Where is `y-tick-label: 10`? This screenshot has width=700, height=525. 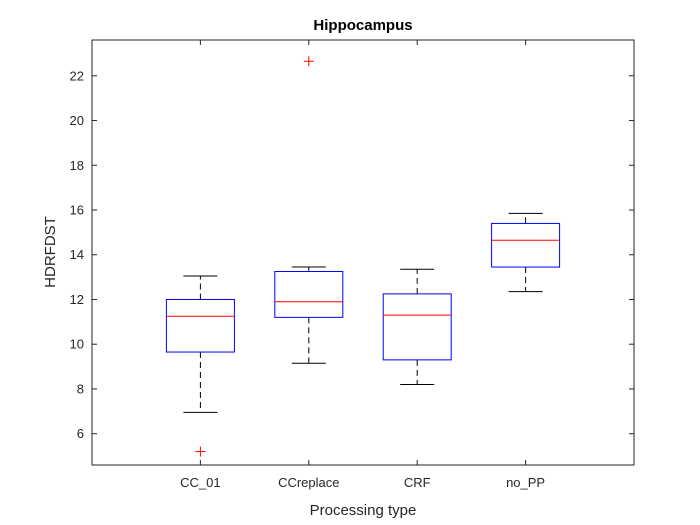
y-tick-label: 10 is located at coordinates (77, 344).